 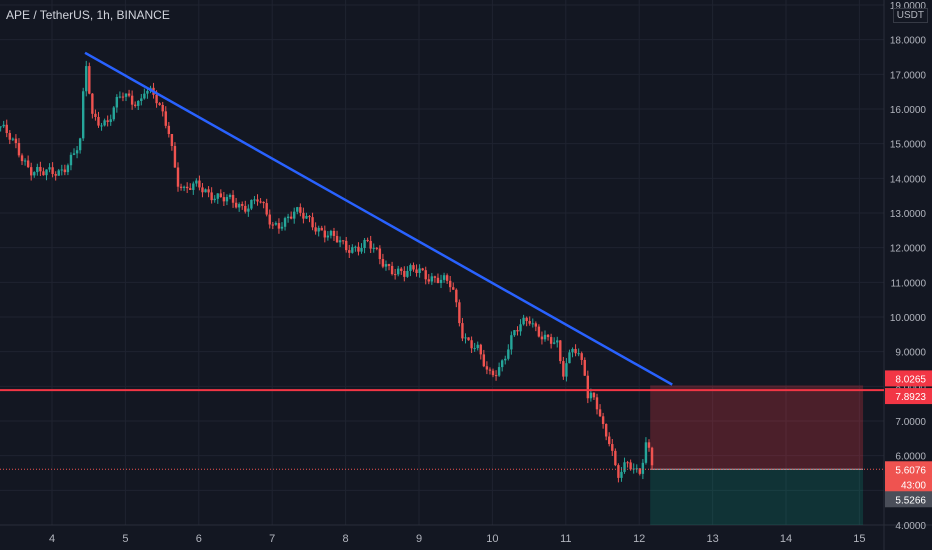 What do you see at coordinates (908, 249) in the screenshot?
I see `y-tick-label: 12.0000` at bounding box center [908, 249].